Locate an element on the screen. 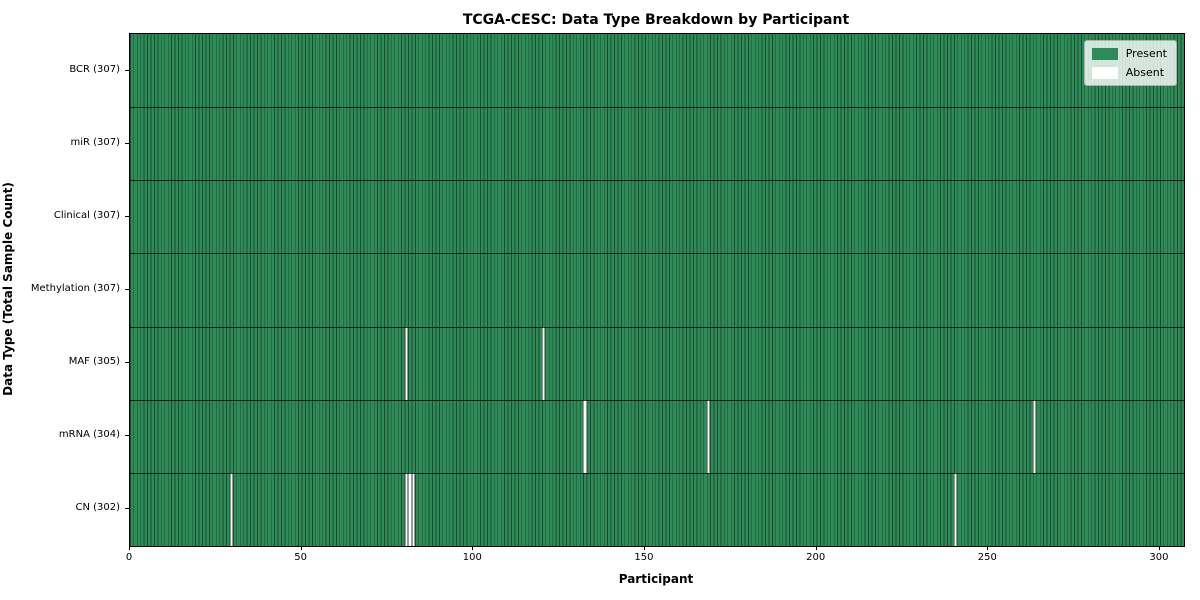  heatmap-row-mir is located at coordinates (657, 144).